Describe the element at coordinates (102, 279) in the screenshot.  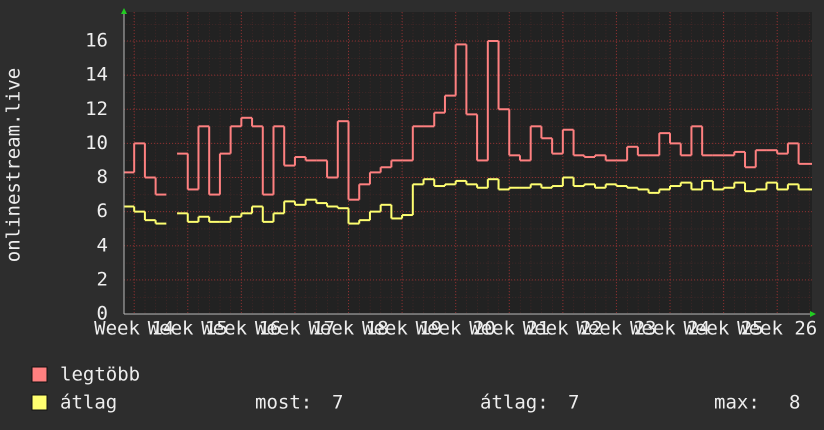
I see `y-tick-label: 2` at that location.